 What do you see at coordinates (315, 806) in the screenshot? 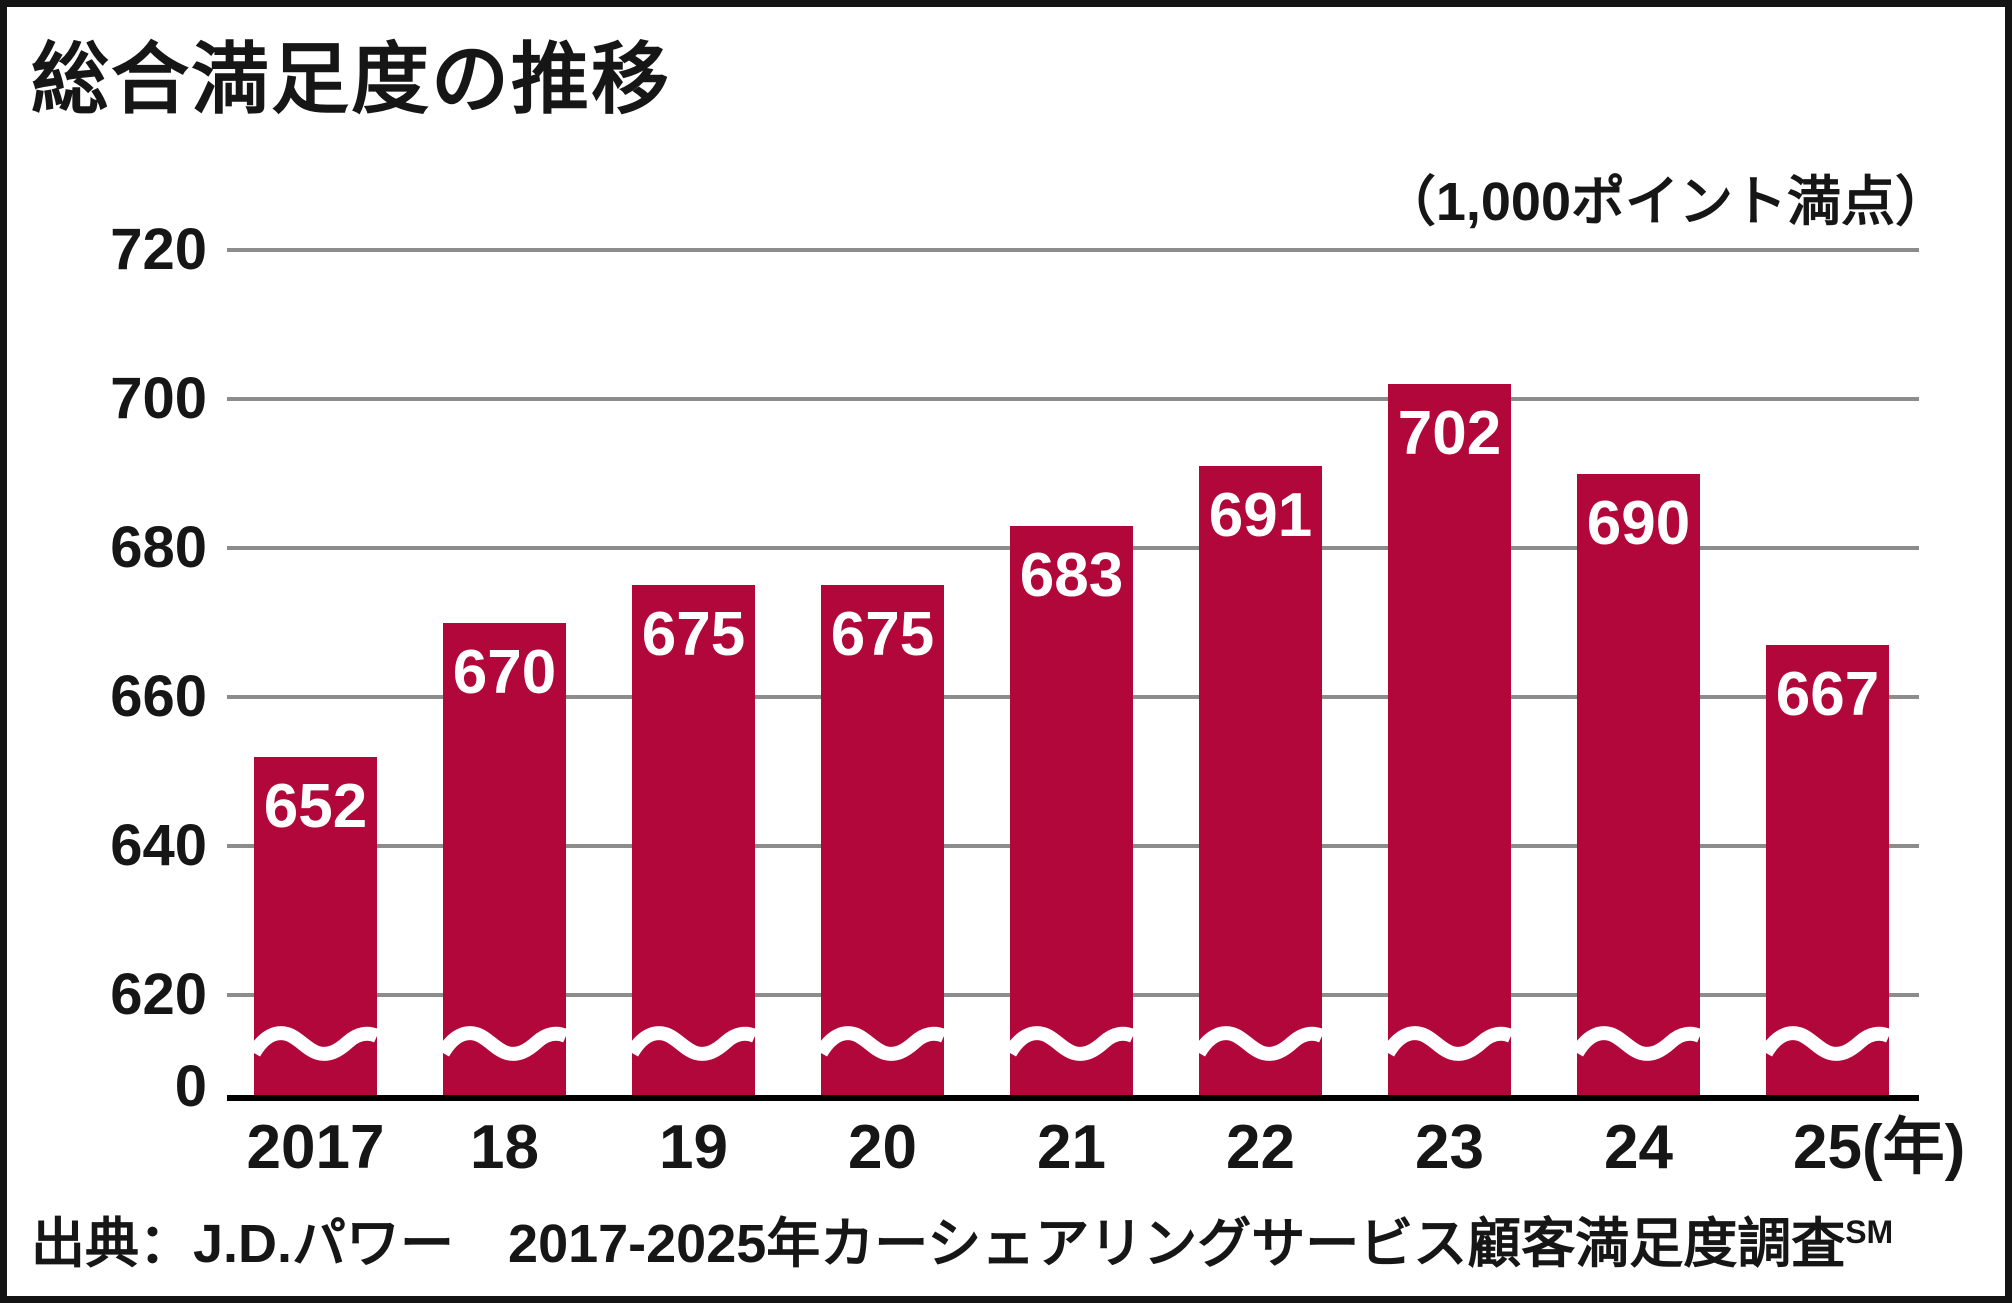
I see `bar-value-label: 652` at bounding box center [315, 806].